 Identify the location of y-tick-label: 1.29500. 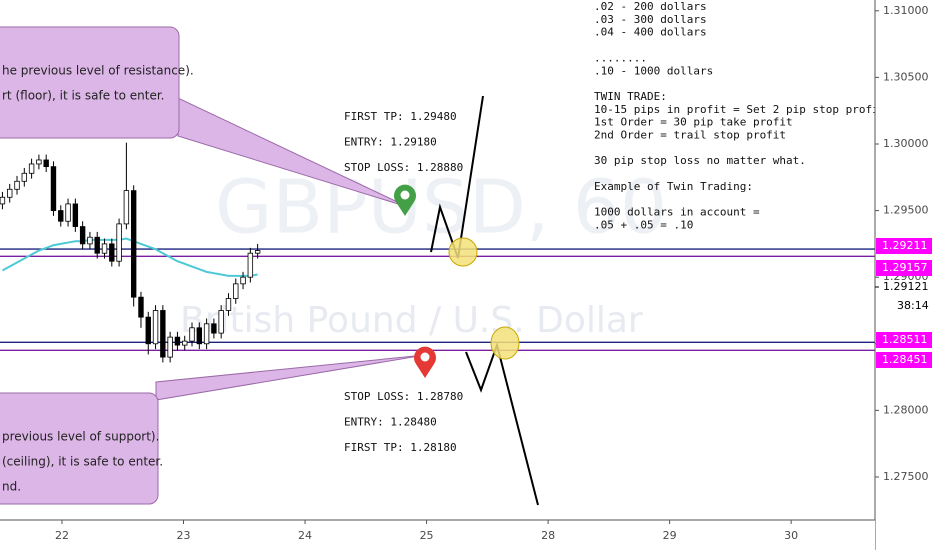
(906, 210).